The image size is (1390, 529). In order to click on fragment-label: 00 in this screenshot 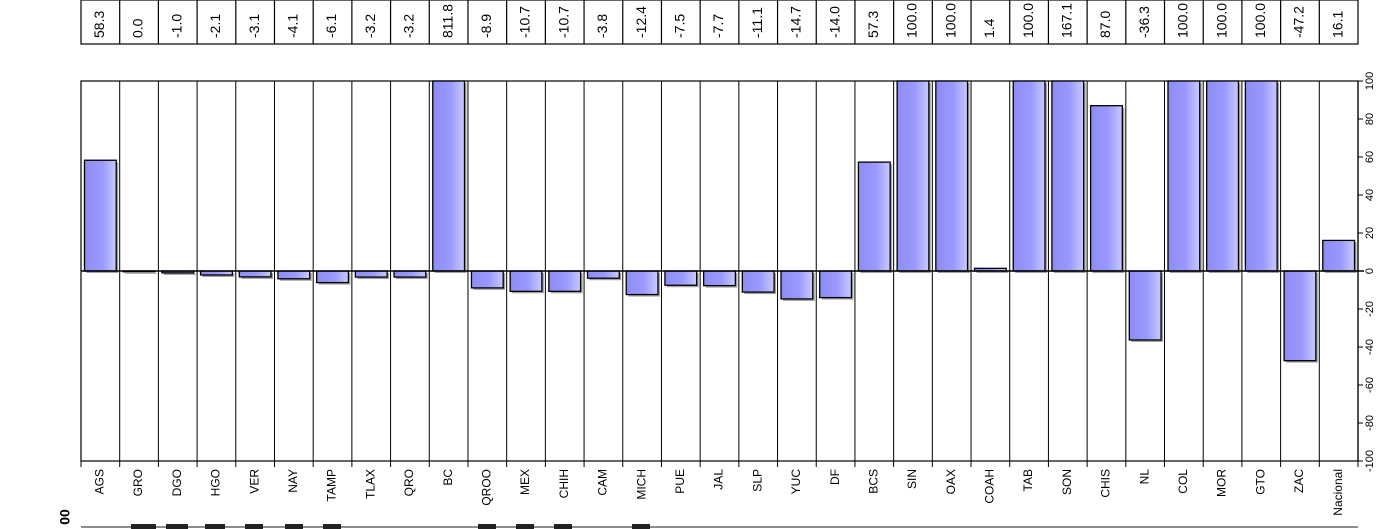, I will do `click(65, 517)`.